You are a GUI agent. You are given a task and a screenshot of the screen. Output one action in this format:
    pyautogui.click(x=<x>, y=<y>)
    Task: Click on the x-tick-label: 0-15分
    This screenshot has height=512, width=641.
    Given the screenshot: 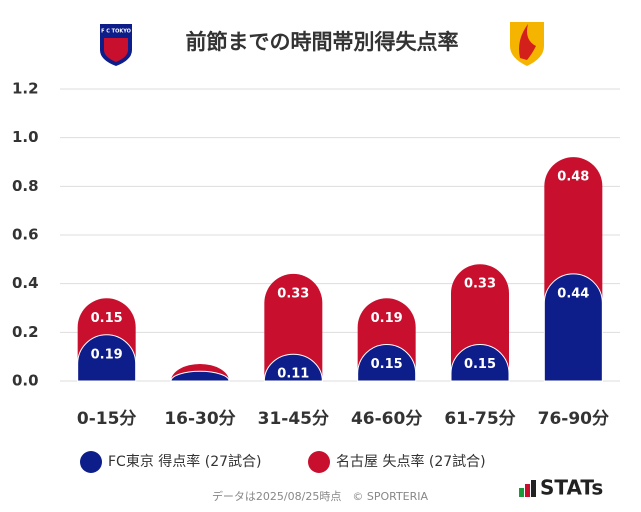 What is the action you would take?
    pyautogui.click(x=107, y=419)
    